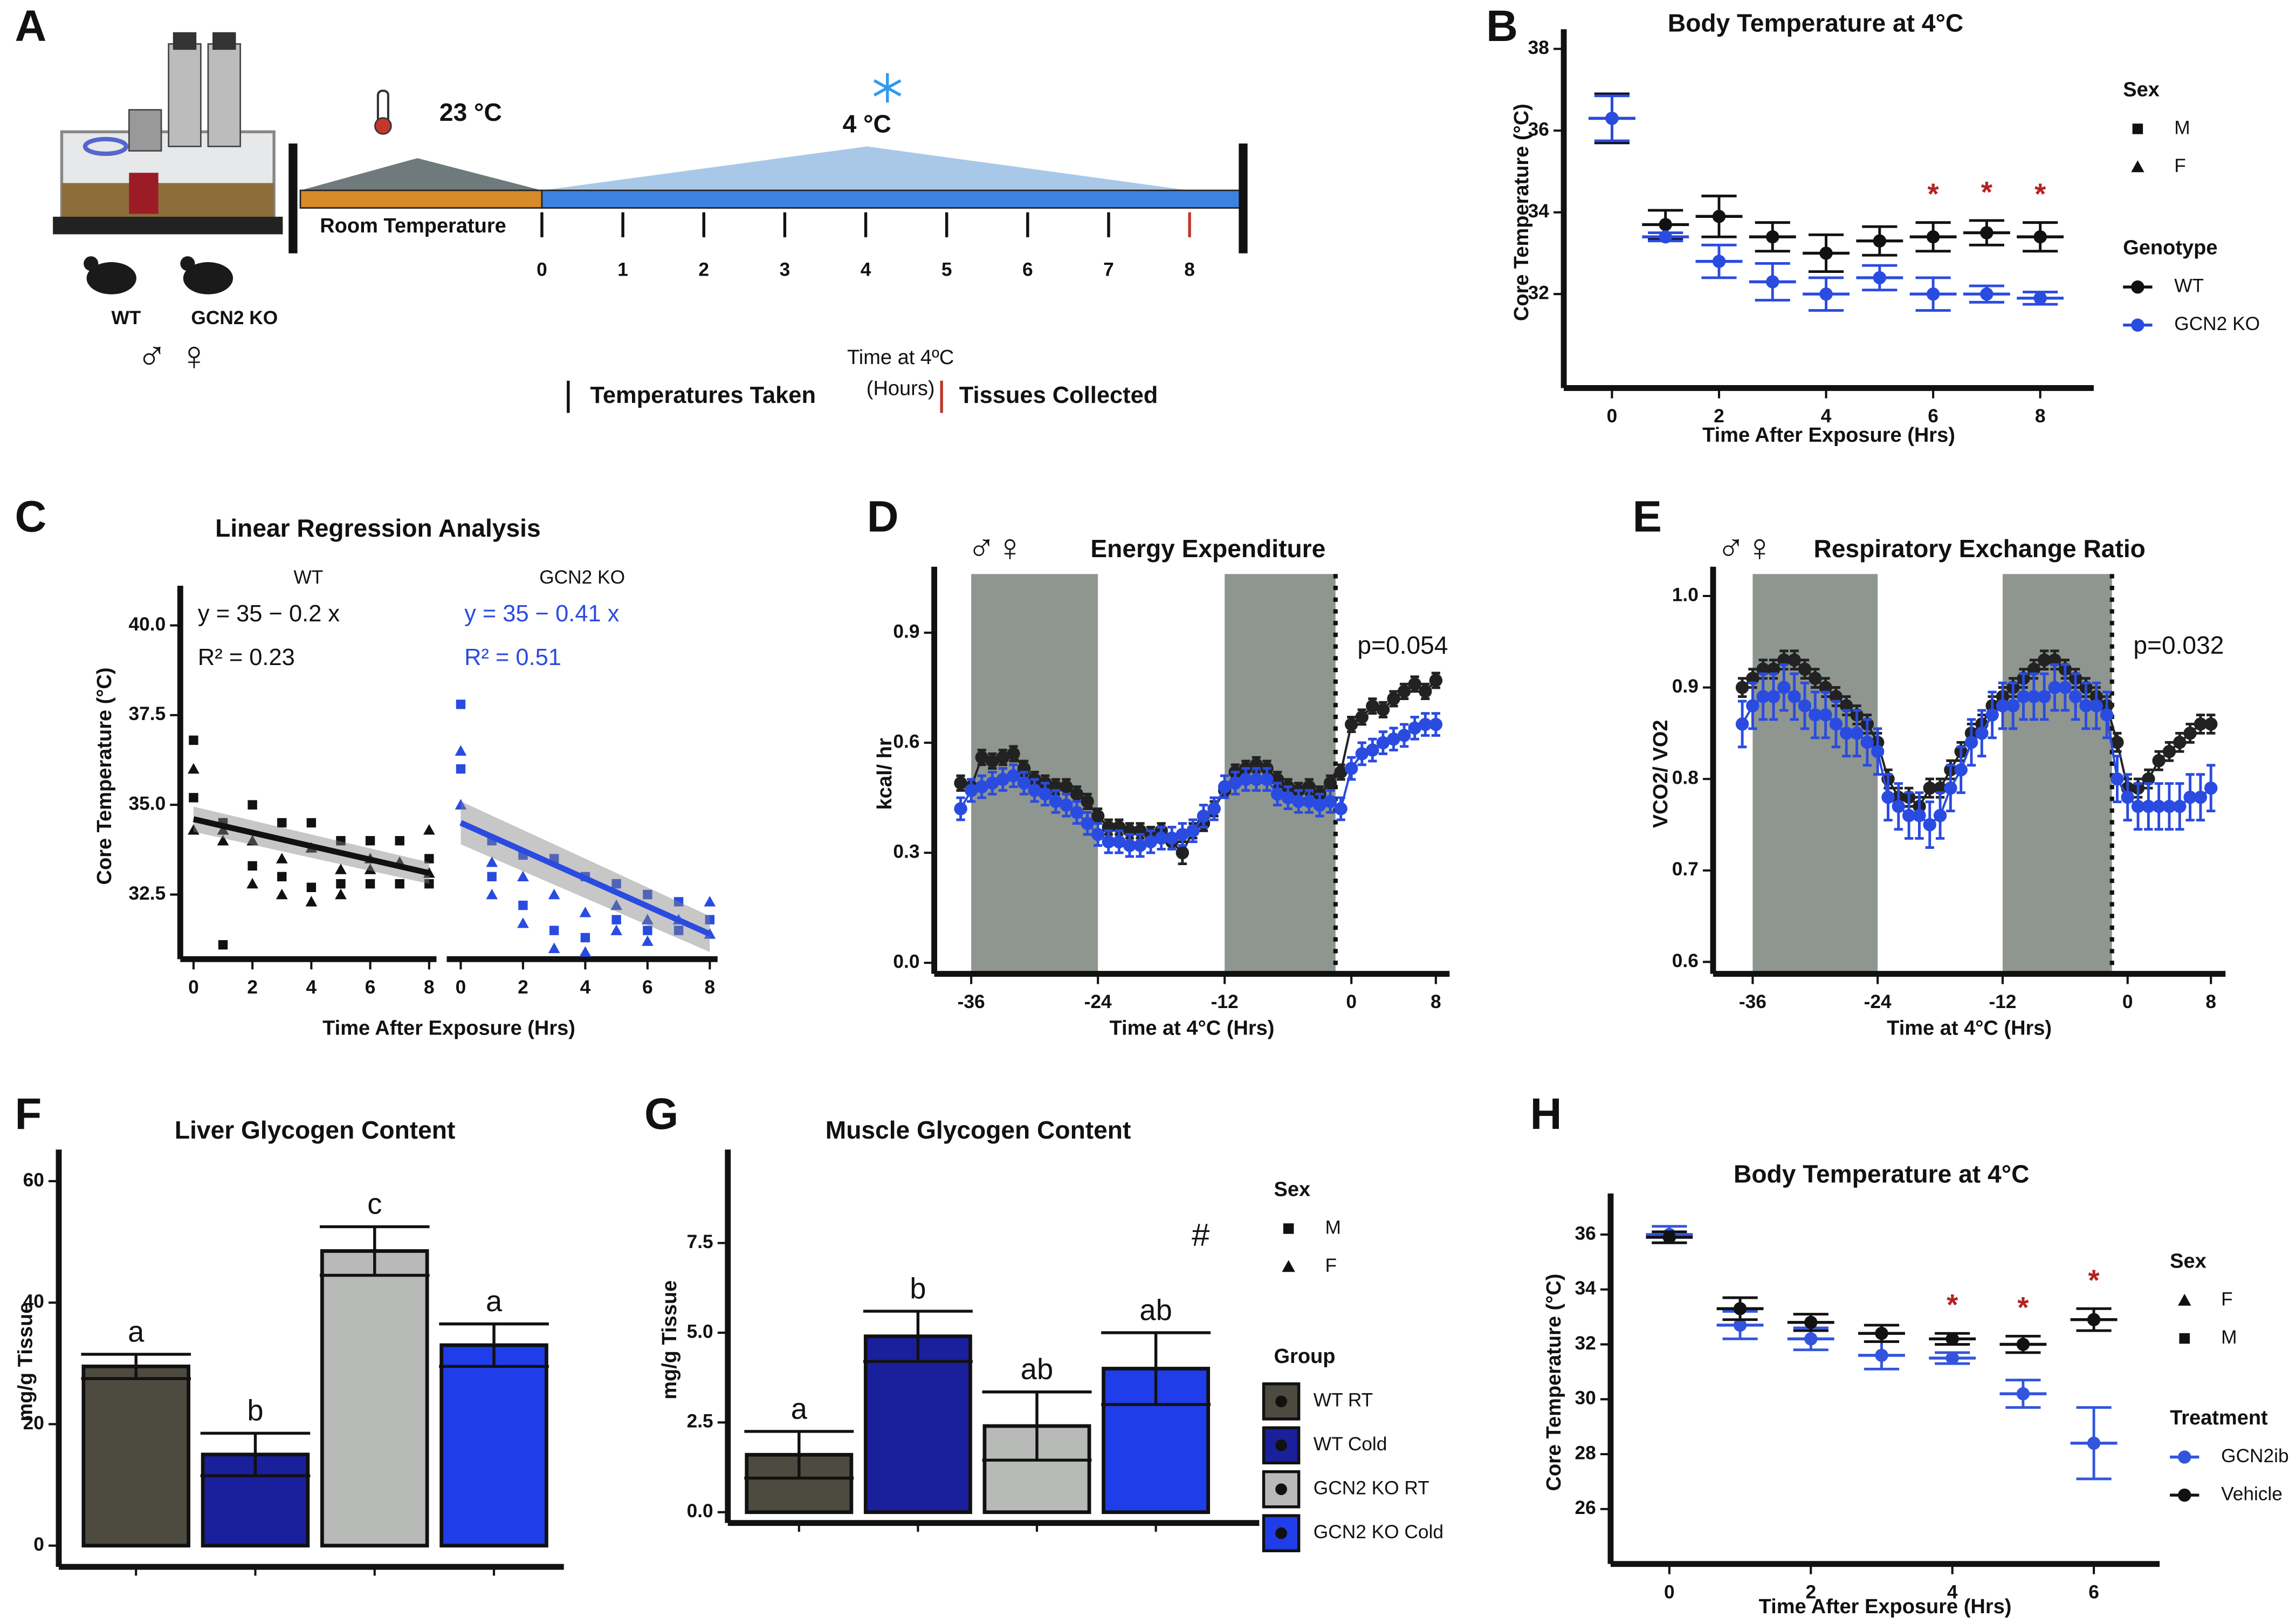  Describe the element at coordinates (669, 1340) in the screenshot. I see `y-axis-label: mg/g Tissue` at that location.